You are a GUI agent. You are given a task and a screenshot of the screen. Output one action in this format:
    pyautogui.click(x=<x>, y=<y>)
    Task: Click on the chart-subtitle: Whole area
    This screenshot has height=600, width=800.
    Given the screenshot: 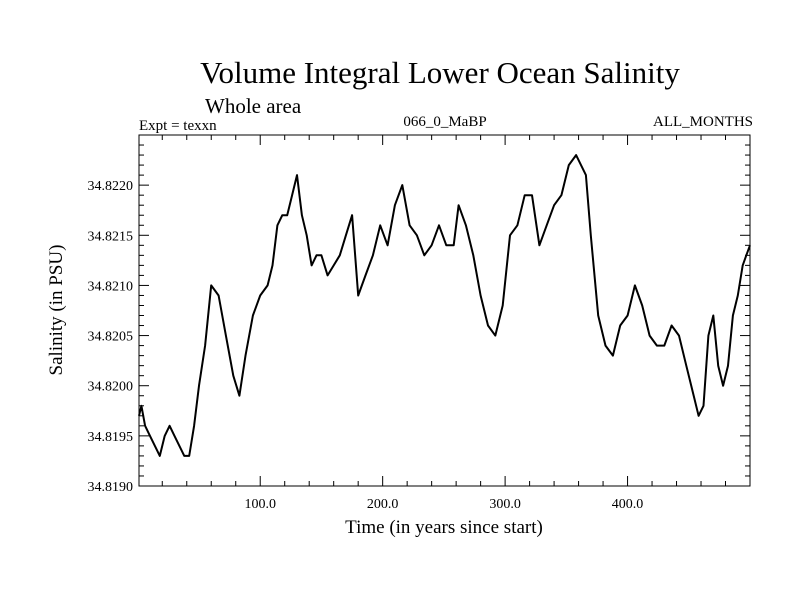 What is the action you would take?
    pyautogui.click(x=253, y=106)
    